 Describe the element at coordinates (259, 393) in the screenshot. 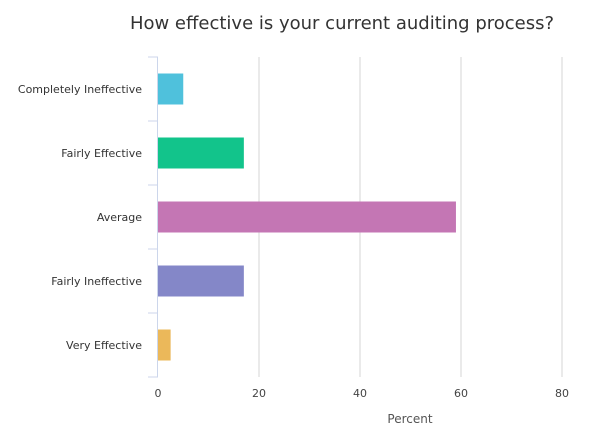

I see `x-tick-label: 20` at that location.